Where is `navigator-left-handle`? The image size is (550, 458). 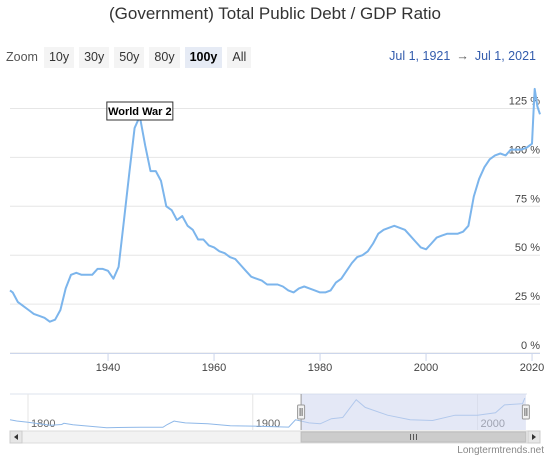
navigator-left-handle is located at coordinates (301, 412).